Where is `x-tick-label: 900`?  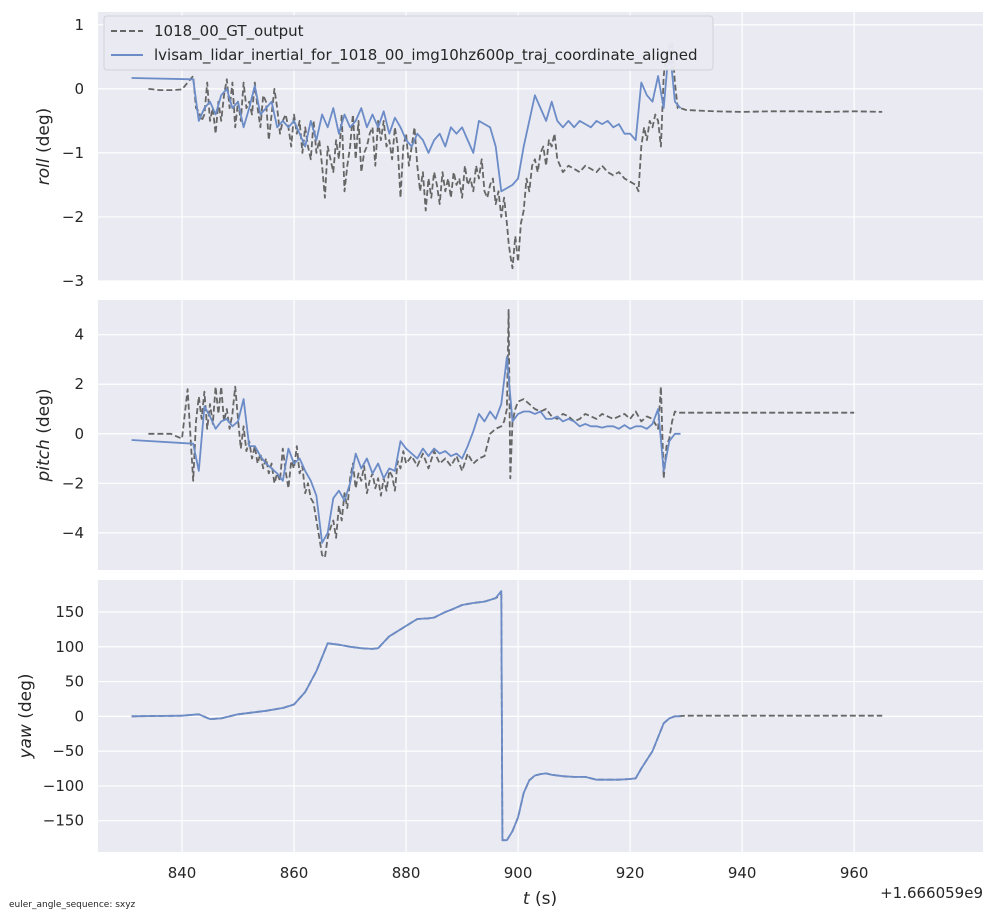
x-tick-label: 900 is located at coordinates (518, 873).